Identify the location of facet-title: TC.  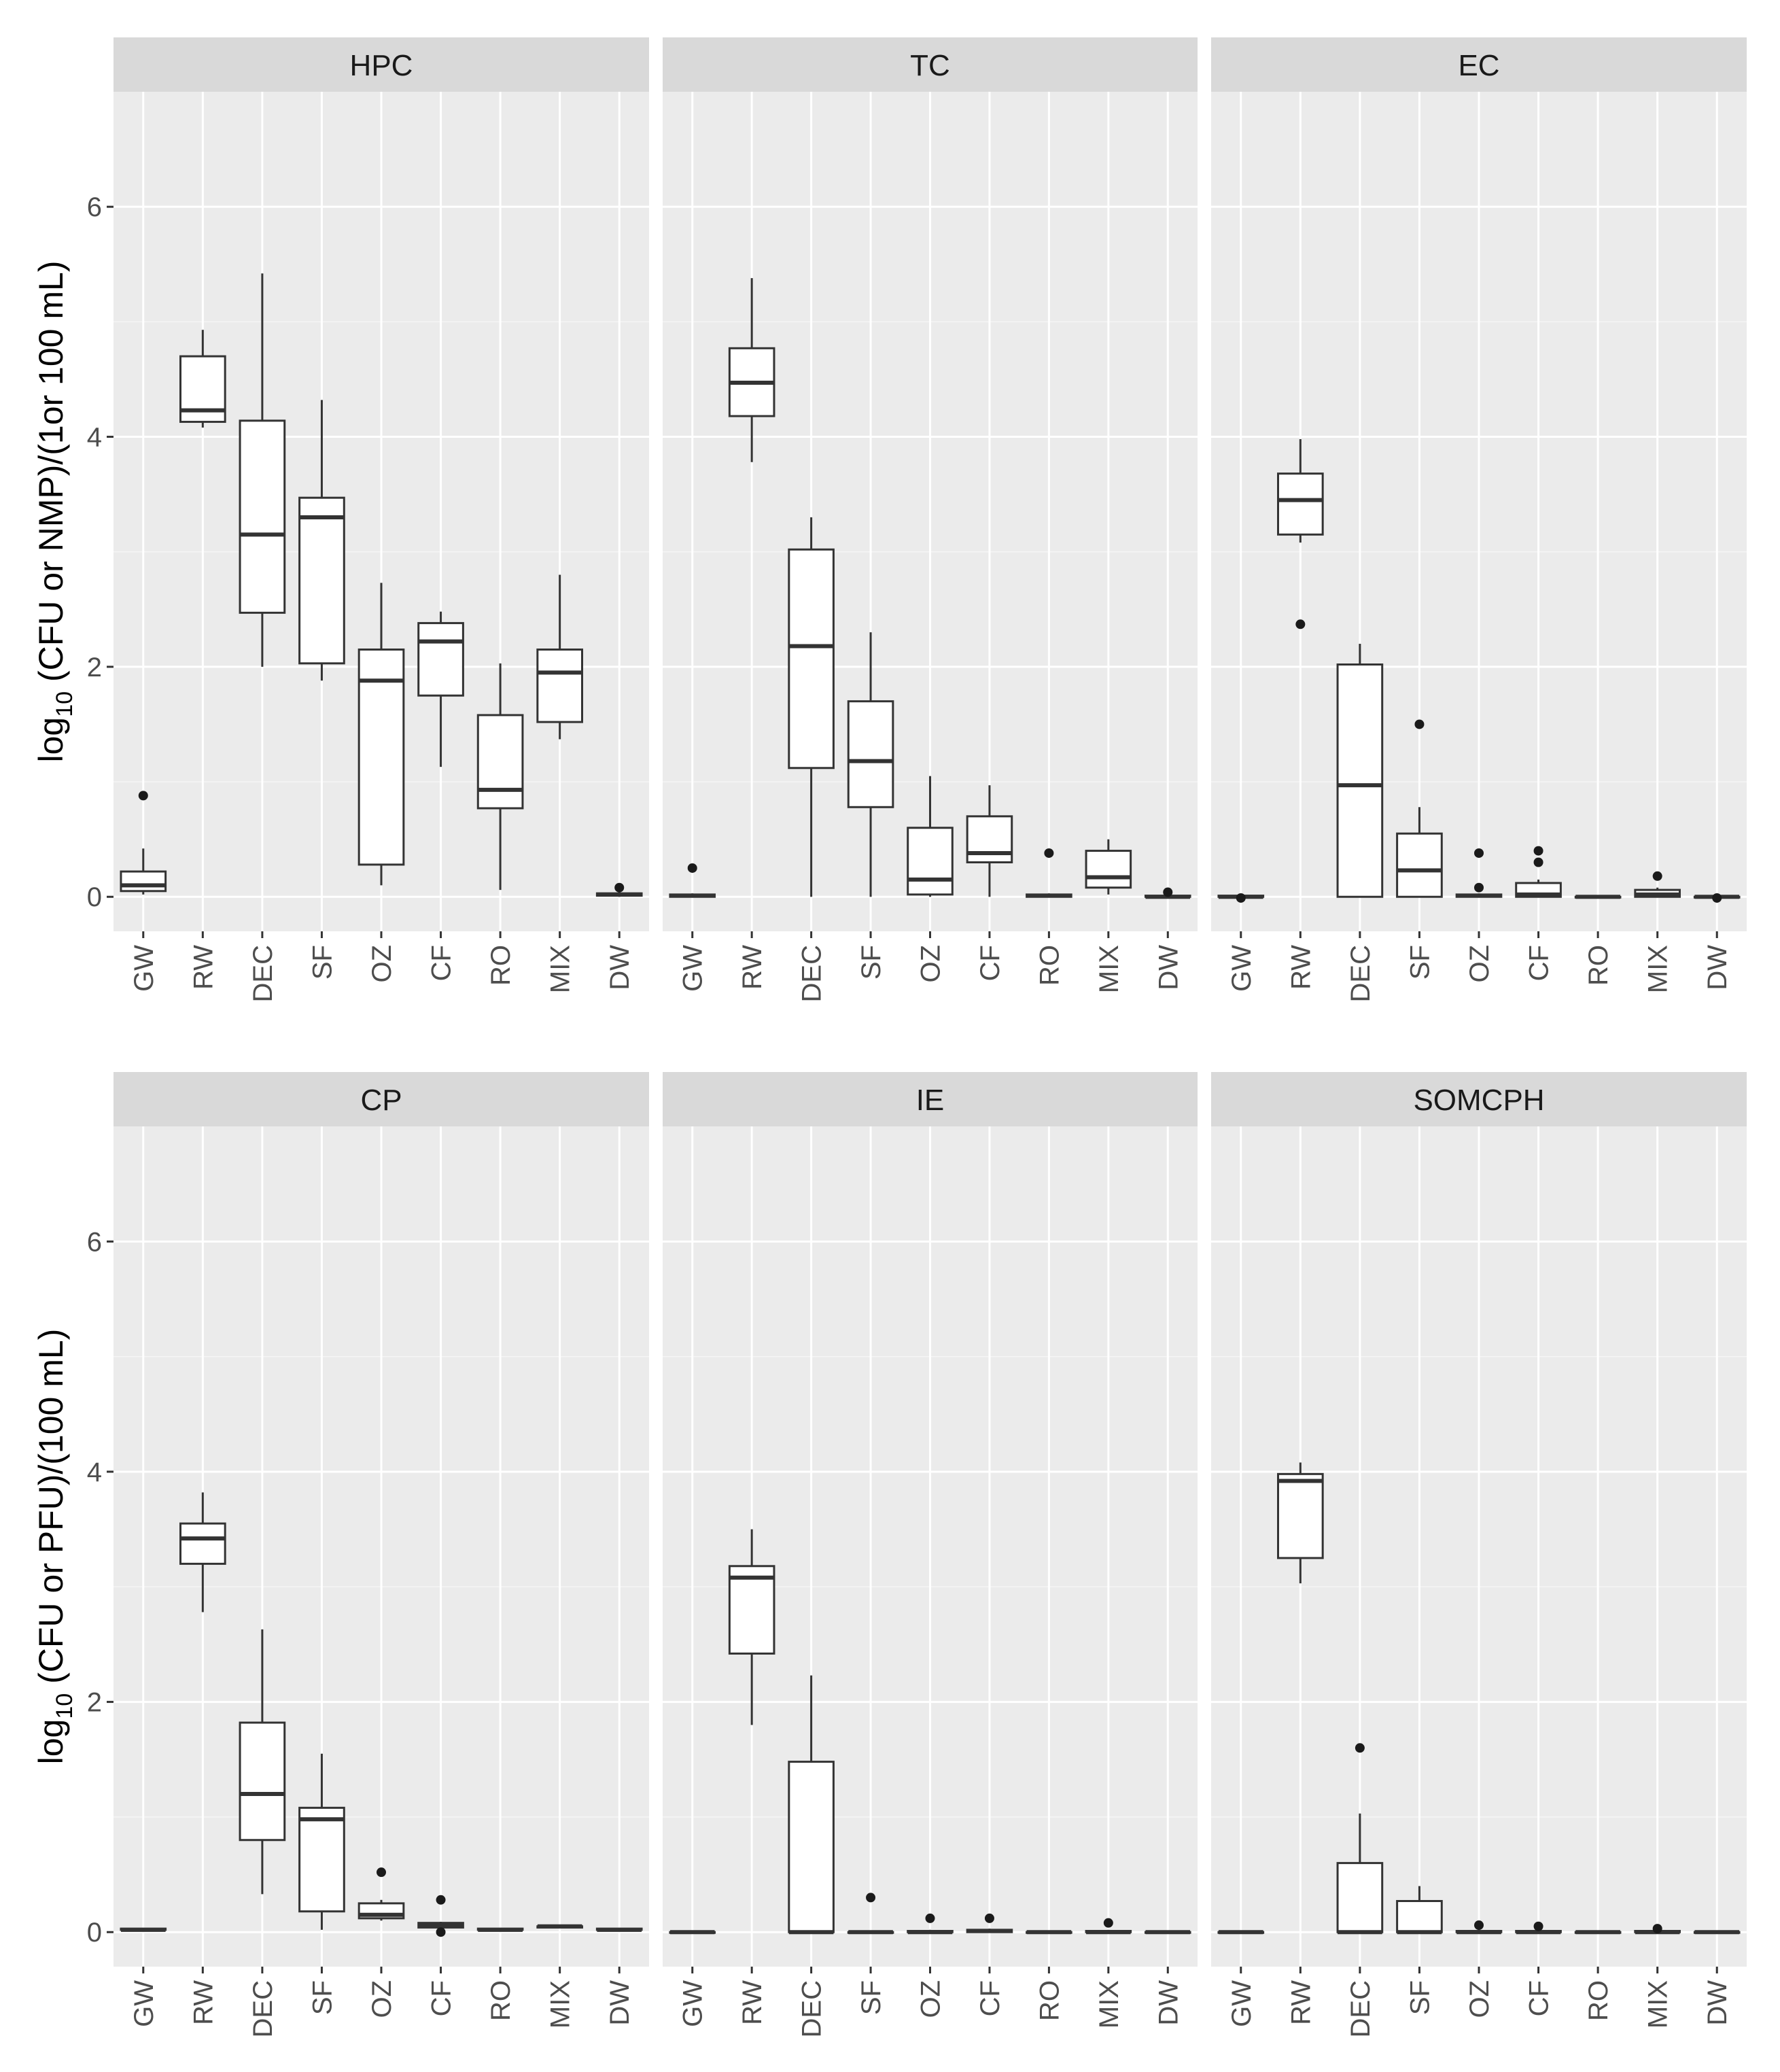
(930, 65).